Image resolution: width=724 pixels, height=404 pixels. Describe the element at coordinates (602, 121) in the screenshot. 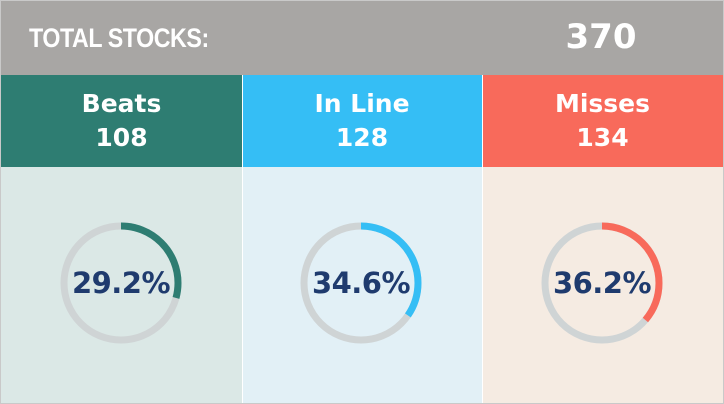

I see `misses-header: Misses 134` at that location.